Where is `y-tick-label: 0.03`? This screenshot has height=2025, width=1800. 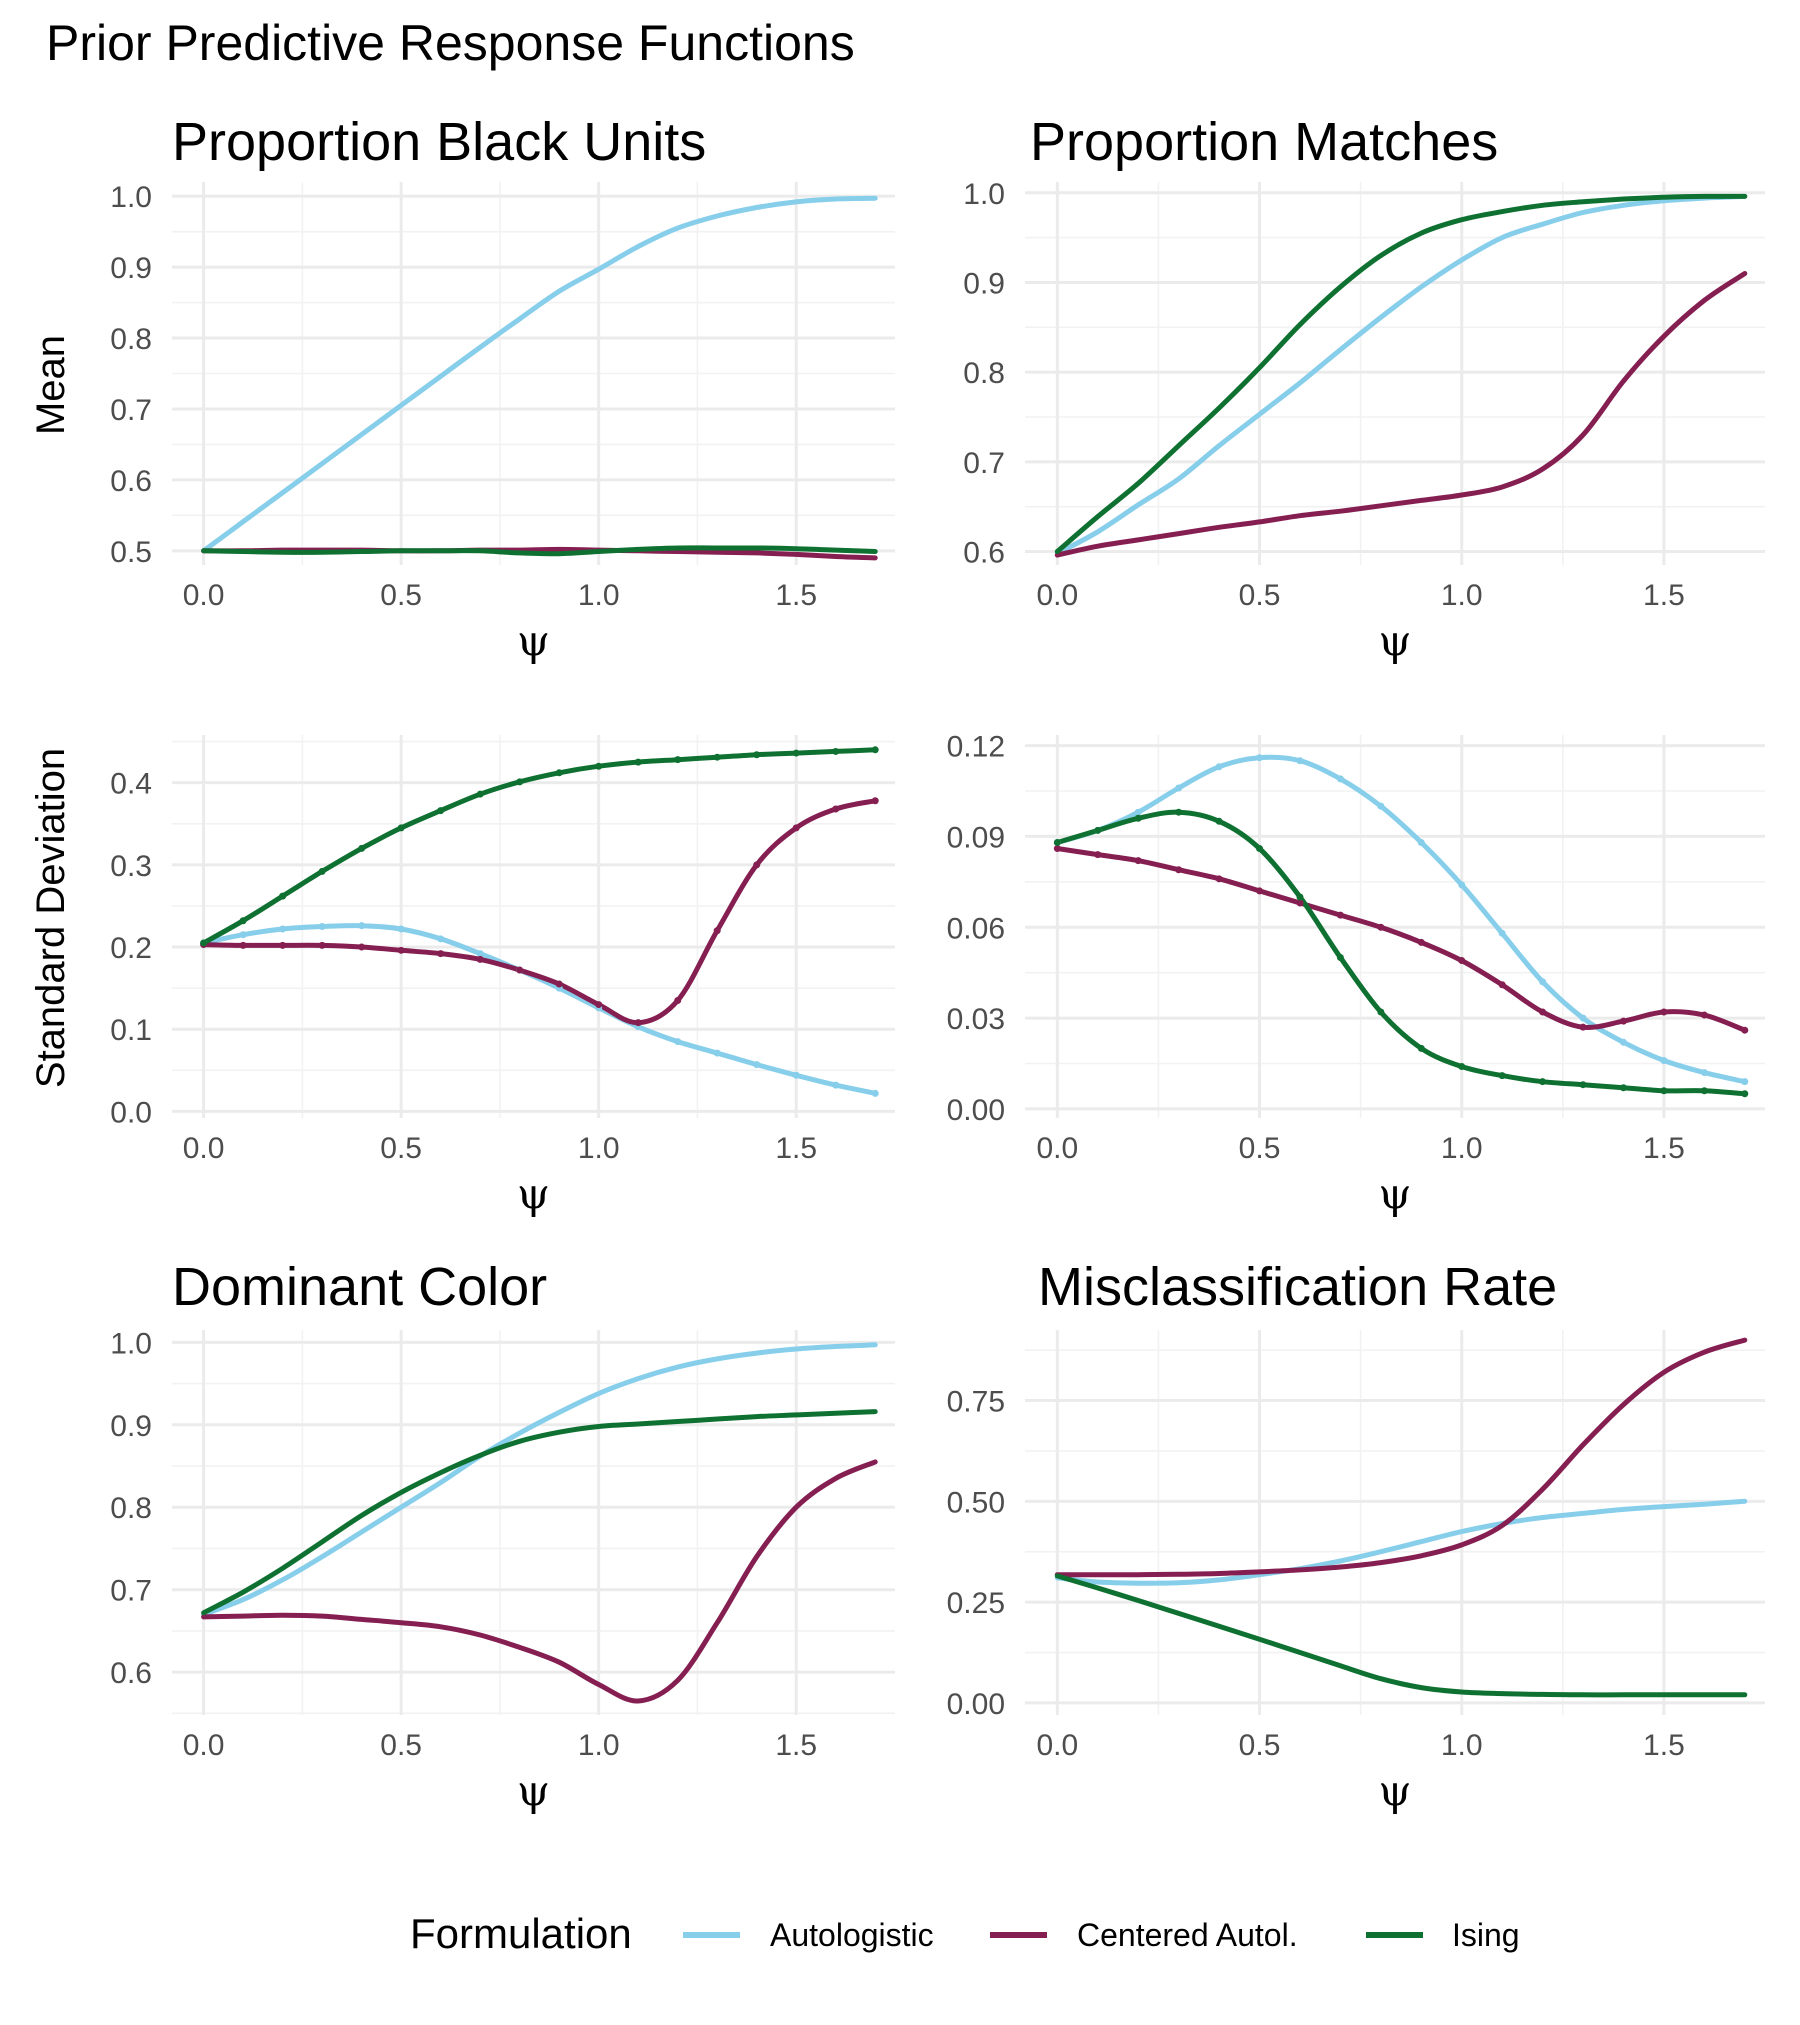
y-tick-label: 0.03 is located at coordinates (976, 1019).